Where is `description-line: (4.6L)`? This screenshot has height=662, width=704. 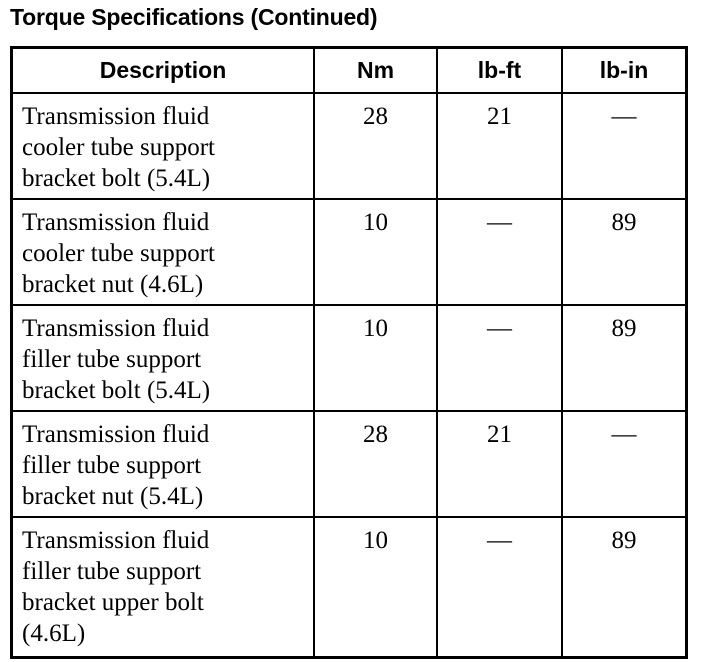 description-line: (4.6L) is located at coordinates (54, 633).